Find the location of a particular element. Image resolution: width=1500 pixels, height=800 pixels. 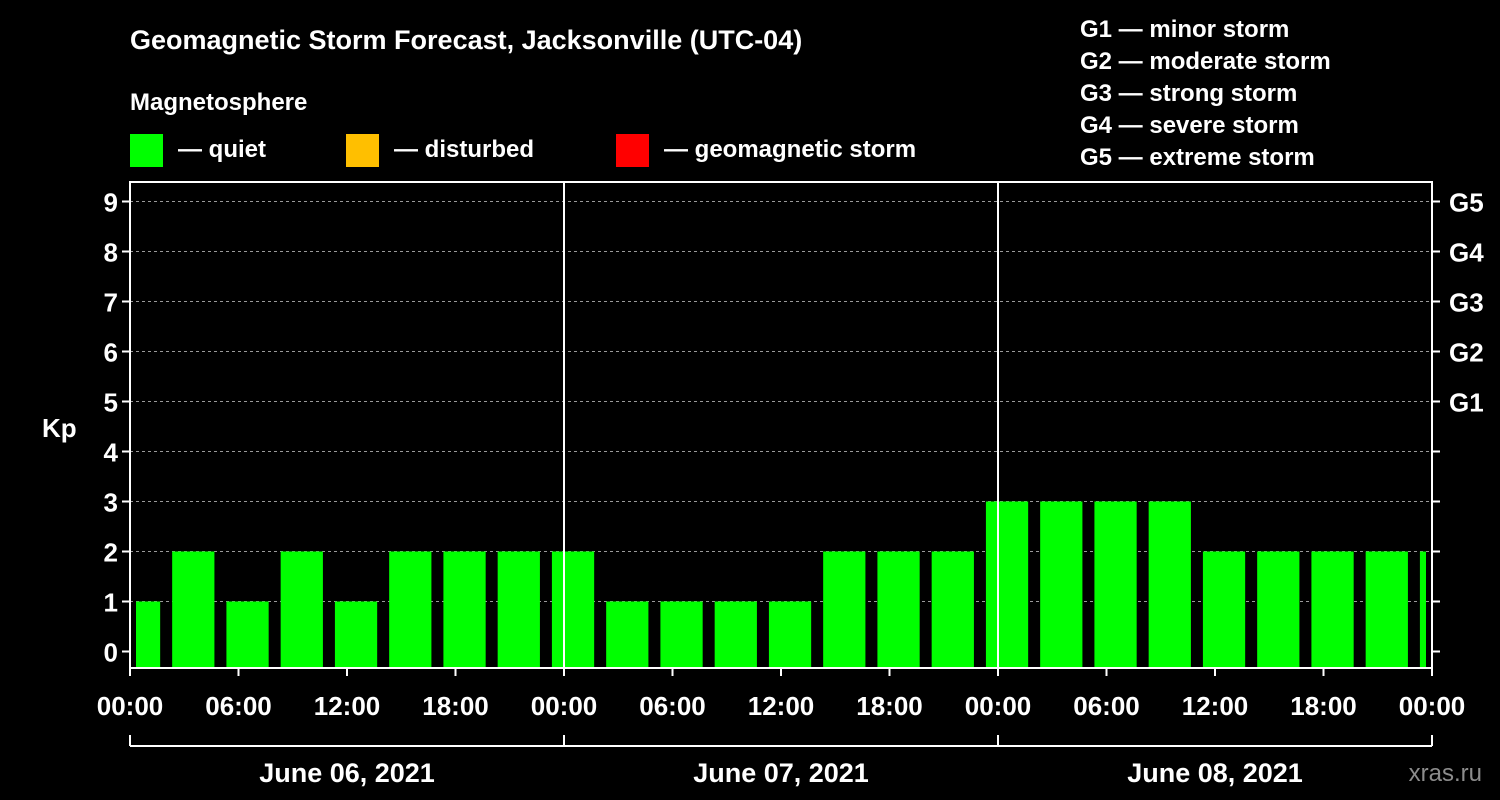

scale-legend-g3: G3 — strong storm is located at coordinates (1188, 93).